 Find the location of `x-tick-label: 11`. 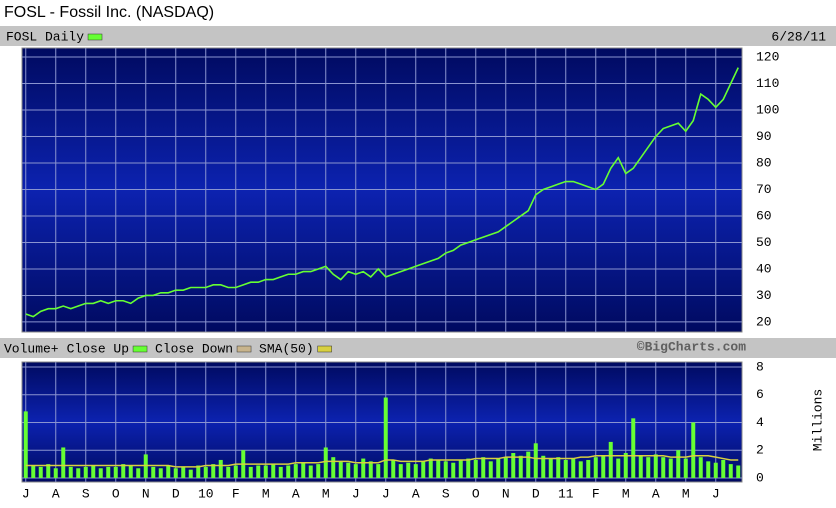

x-tick-label: 11 is located at coordinates (566, 493).